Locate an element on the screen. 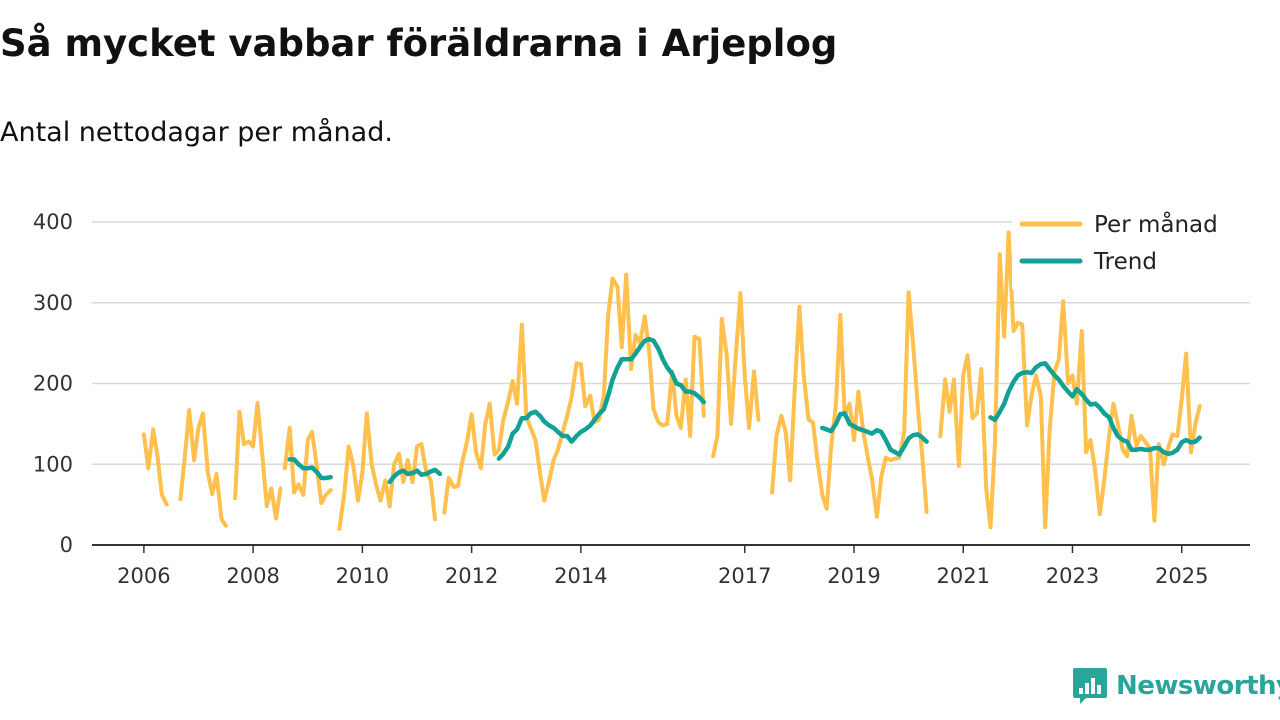 The width and height of the screenshot is (1280, 720). legend-label-trend: Trend is located at coordinates (1125, 262).